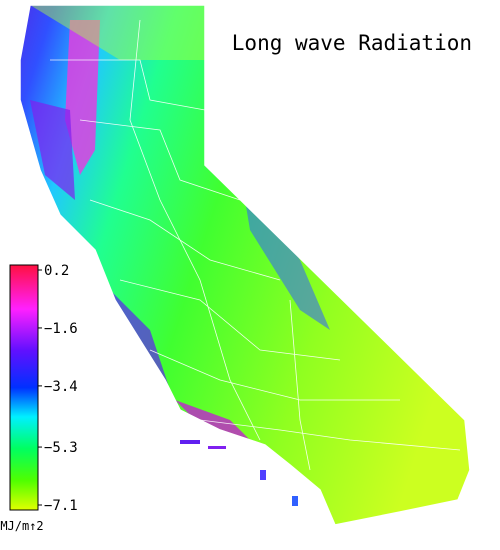 The width and height of the screenshot is (500, 550). I want to click on map-title: Long wave Radiation, so click(352, 43).